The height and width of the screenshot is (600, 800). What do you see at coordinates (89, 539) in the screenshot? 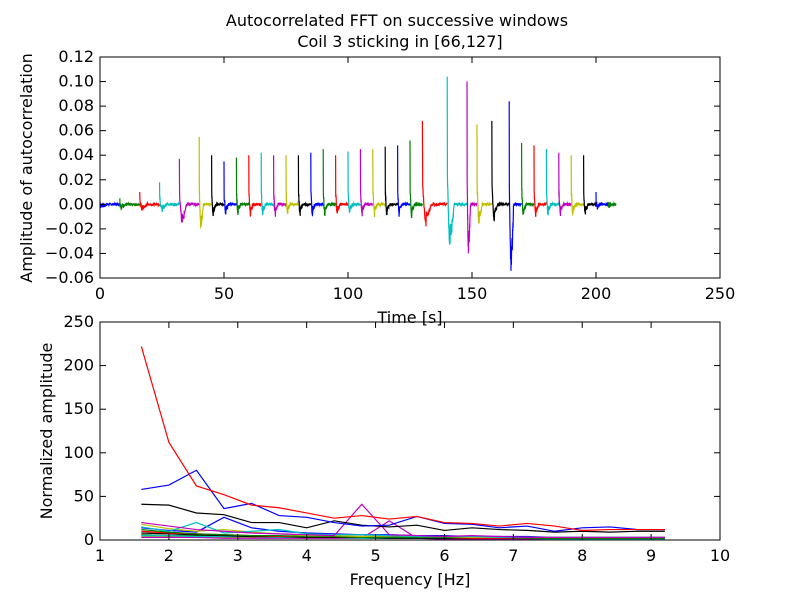
I see `bottom-ytick-label: 0` at bounding box center [89, 539].